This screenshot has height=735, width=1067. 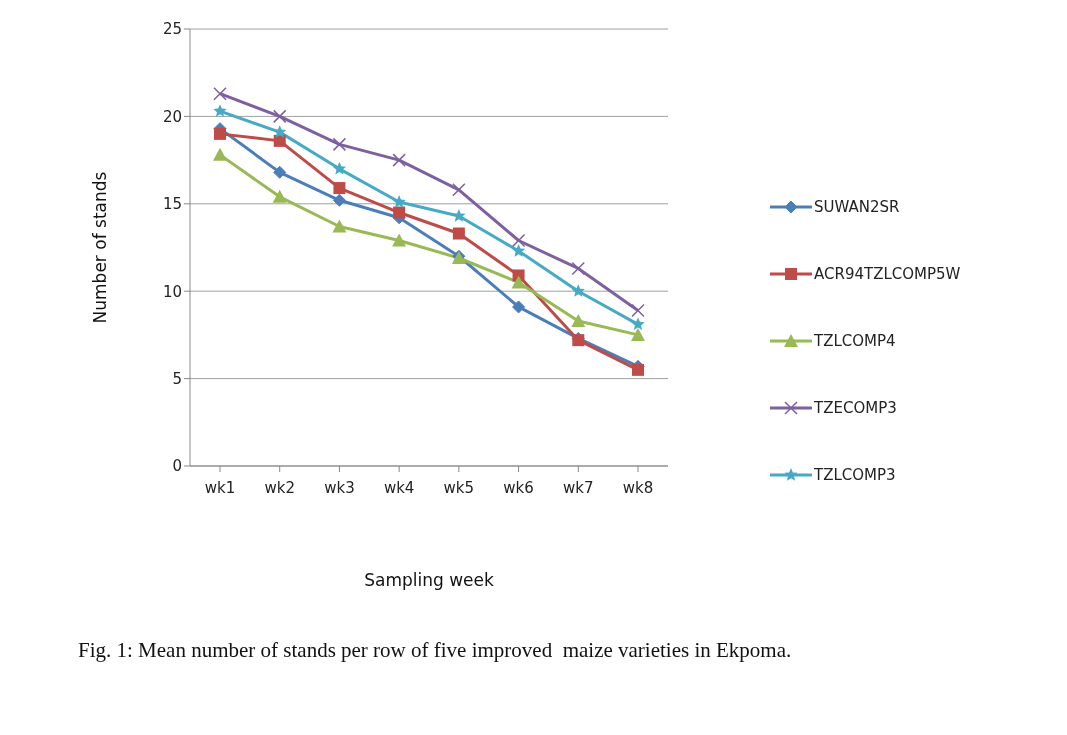 What do you see at coordinates (177, 466) in the screenshot?
I see `y-tick-label: 0` at bounding box center [177, 466].